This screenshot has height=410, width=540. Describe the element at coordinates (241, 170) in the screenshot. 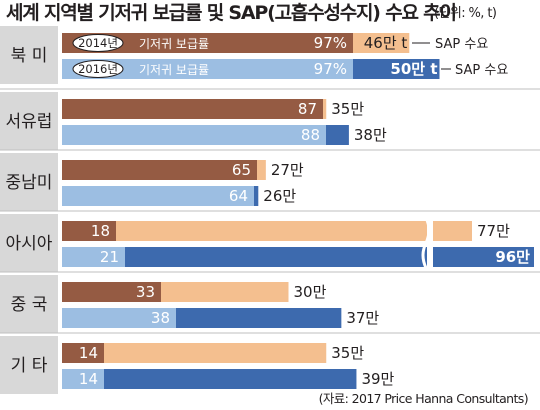

I see `penetration-value-label: 65` at that location.